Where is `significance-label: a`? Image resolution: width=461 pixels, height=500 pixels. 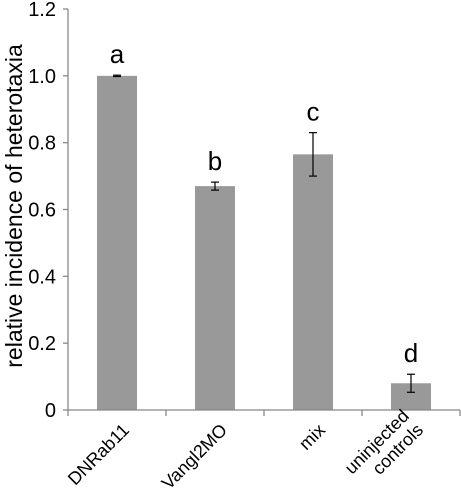 significance-label: a is located at coordinates (117, 54).